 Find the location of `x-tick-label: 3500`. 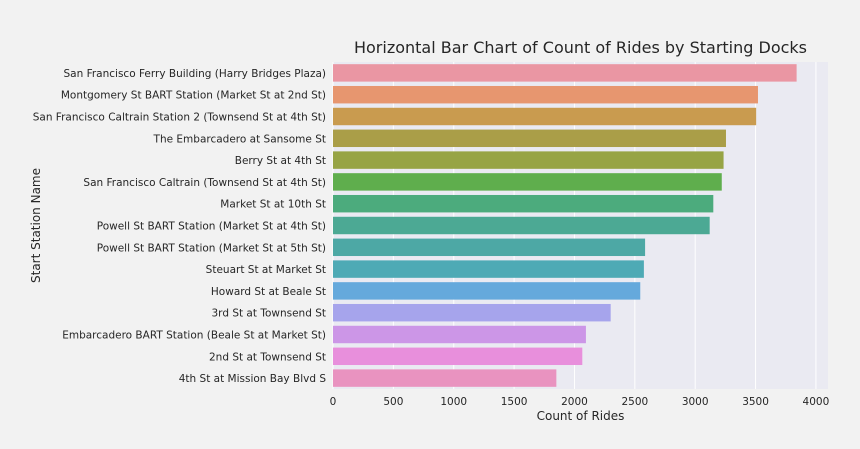

x-tick-label: 3500 is located at coordinates (755, 402).